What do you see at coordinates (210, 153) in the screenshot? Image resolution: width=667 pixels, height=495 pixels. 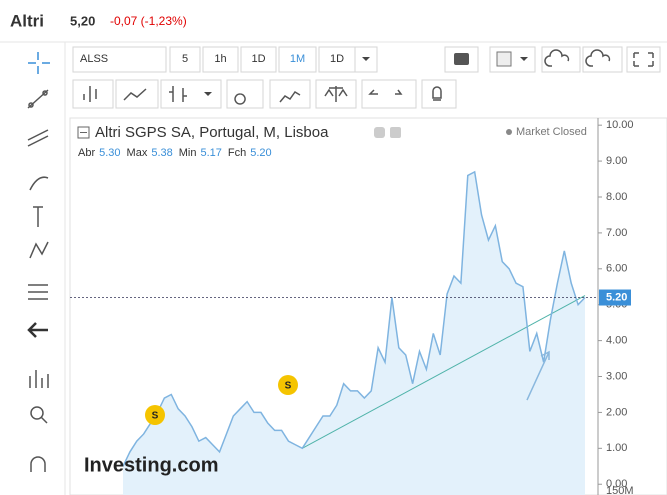 I see `ohlc-value: 5.17` at bounding box center [210, 153].